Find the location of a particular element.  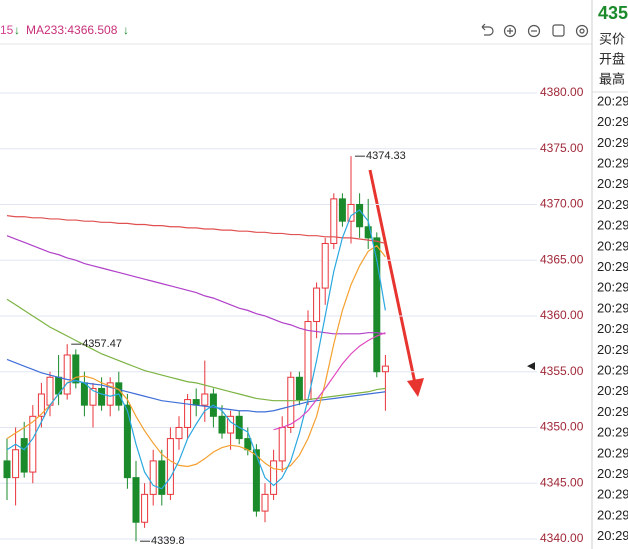

y-tick-label: 4340.00 is located at coordinates (562, 538).